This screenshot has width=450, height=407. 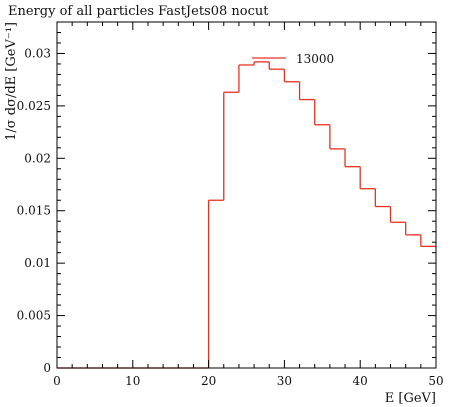 I want to click on y-tick-label: 0.03, so click(x=37, y=53).